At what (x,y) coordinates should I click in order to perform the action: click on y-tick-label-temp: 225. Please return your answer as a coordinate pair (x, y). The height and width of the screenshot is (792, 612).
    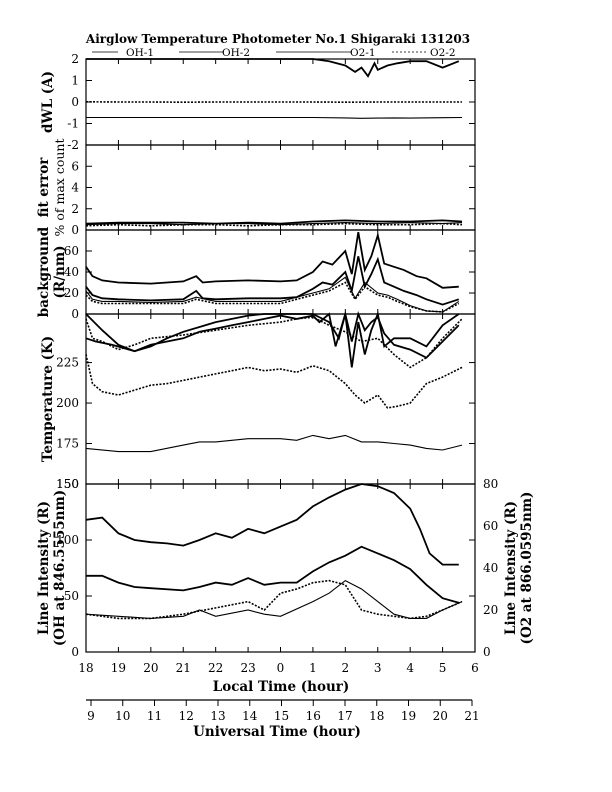
    Looking at the image, I should click on (67, 363).